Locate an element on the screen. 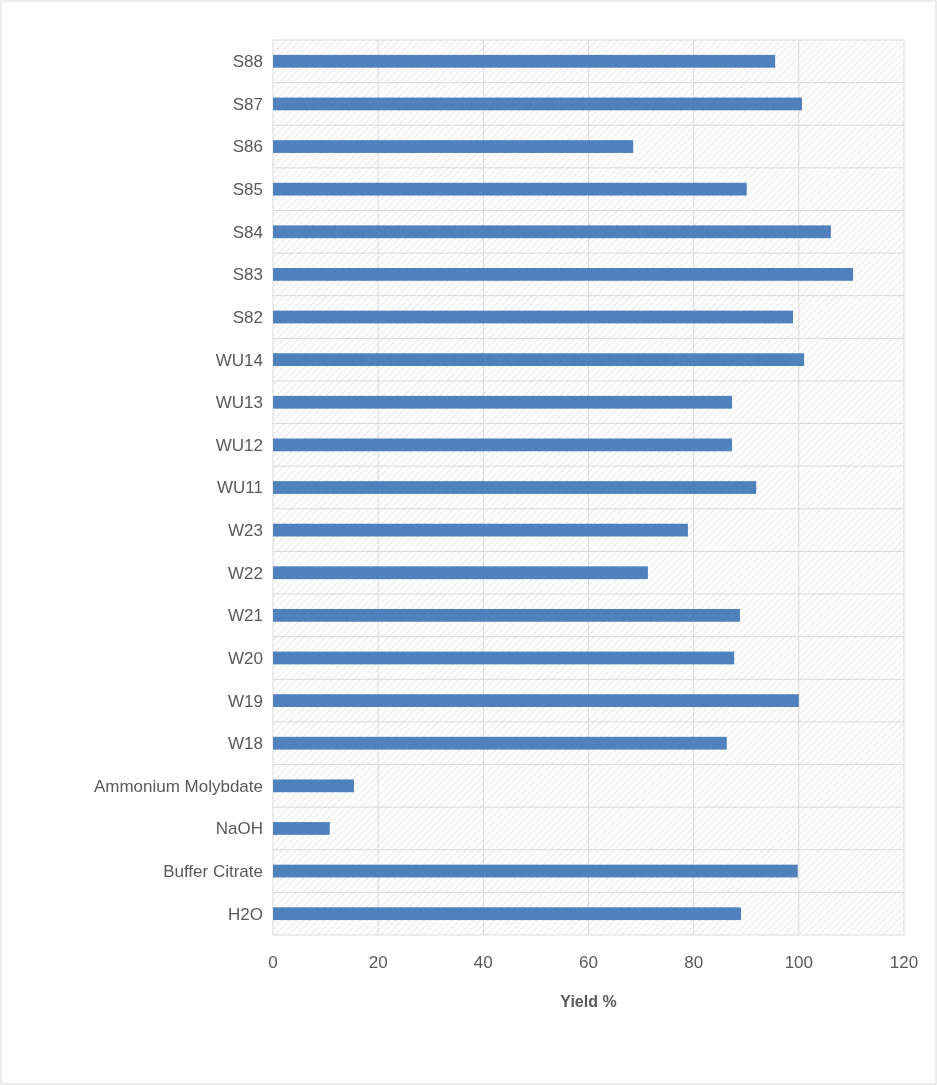 Image resolution: width=937 pixels, height=1085 pixels. y-tick-label: WU11 is located at coordinates (240, 488).